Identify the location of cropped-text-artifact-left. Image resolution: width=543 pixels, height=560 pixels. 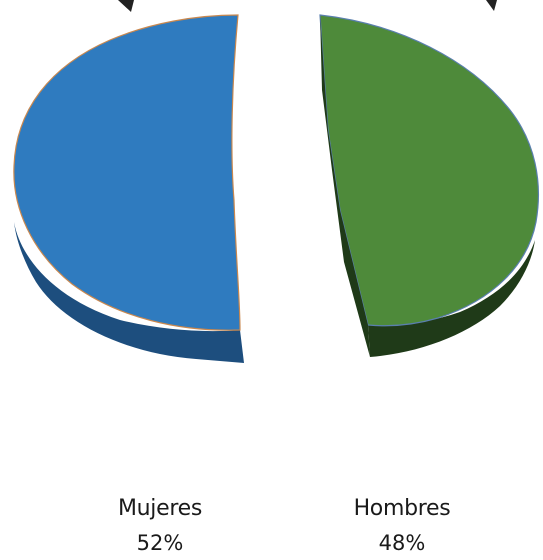
(126, 6).